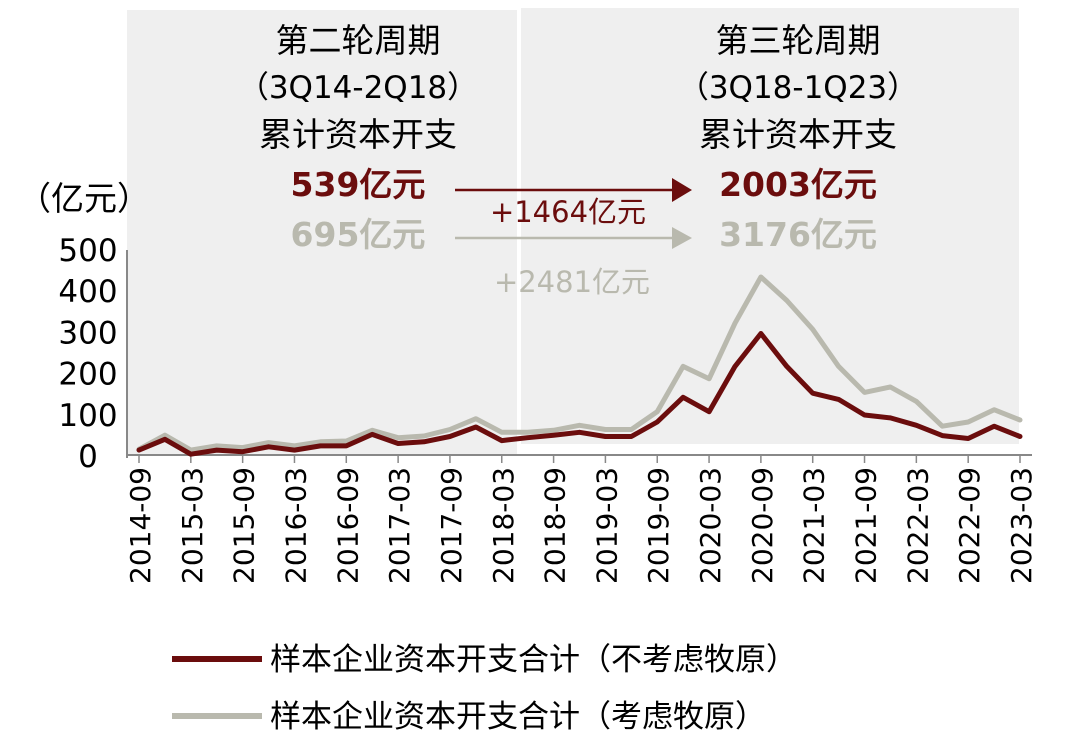 This screenshot has height=746, width=1080. What do you see at coordinates (451, 525) in the screenshot?
I see `x-tick-label: 2017-09` at bounding box center [451, 525].